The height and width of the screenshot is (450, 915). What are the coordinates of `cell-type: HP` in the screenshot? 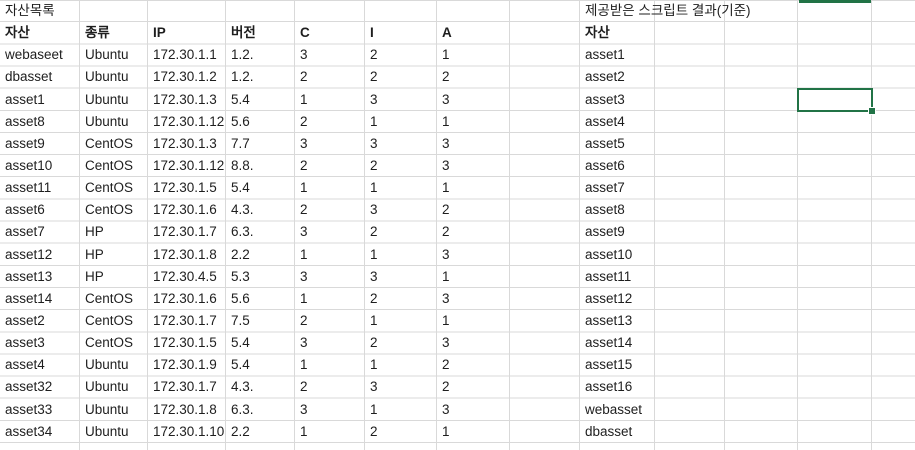 It's located at (94, 276).